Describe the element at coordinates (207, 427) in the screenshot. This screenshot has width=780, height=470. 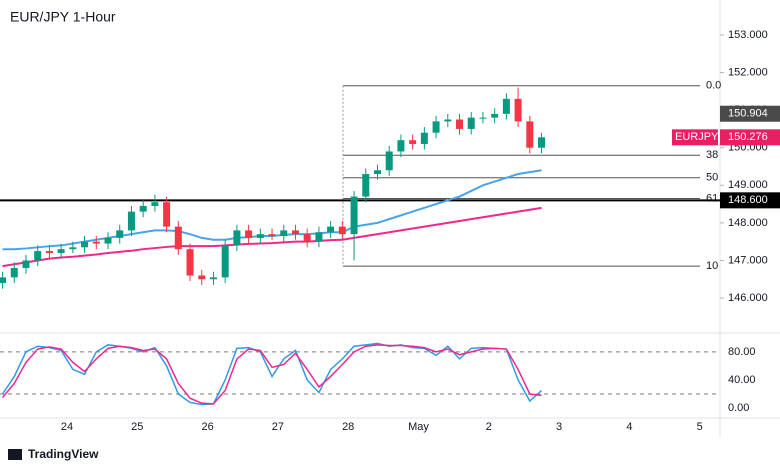
I see `time-tick-label: 26` at that location.